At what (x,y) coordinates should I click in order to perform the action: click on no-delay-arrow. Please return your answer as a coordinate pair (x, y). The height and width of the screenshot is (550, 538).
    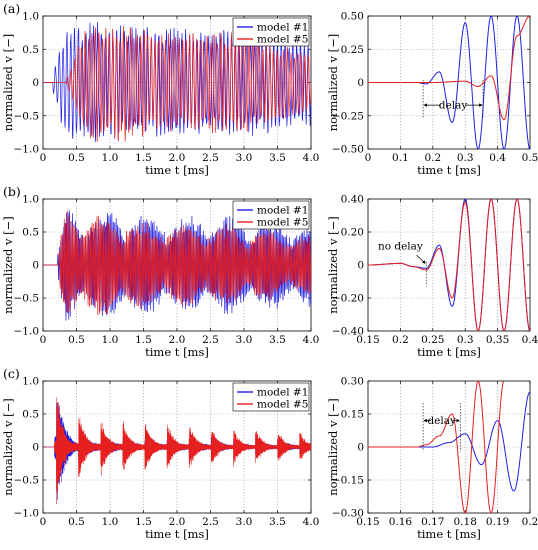
    Looking at the image, I should click on (421, 259).